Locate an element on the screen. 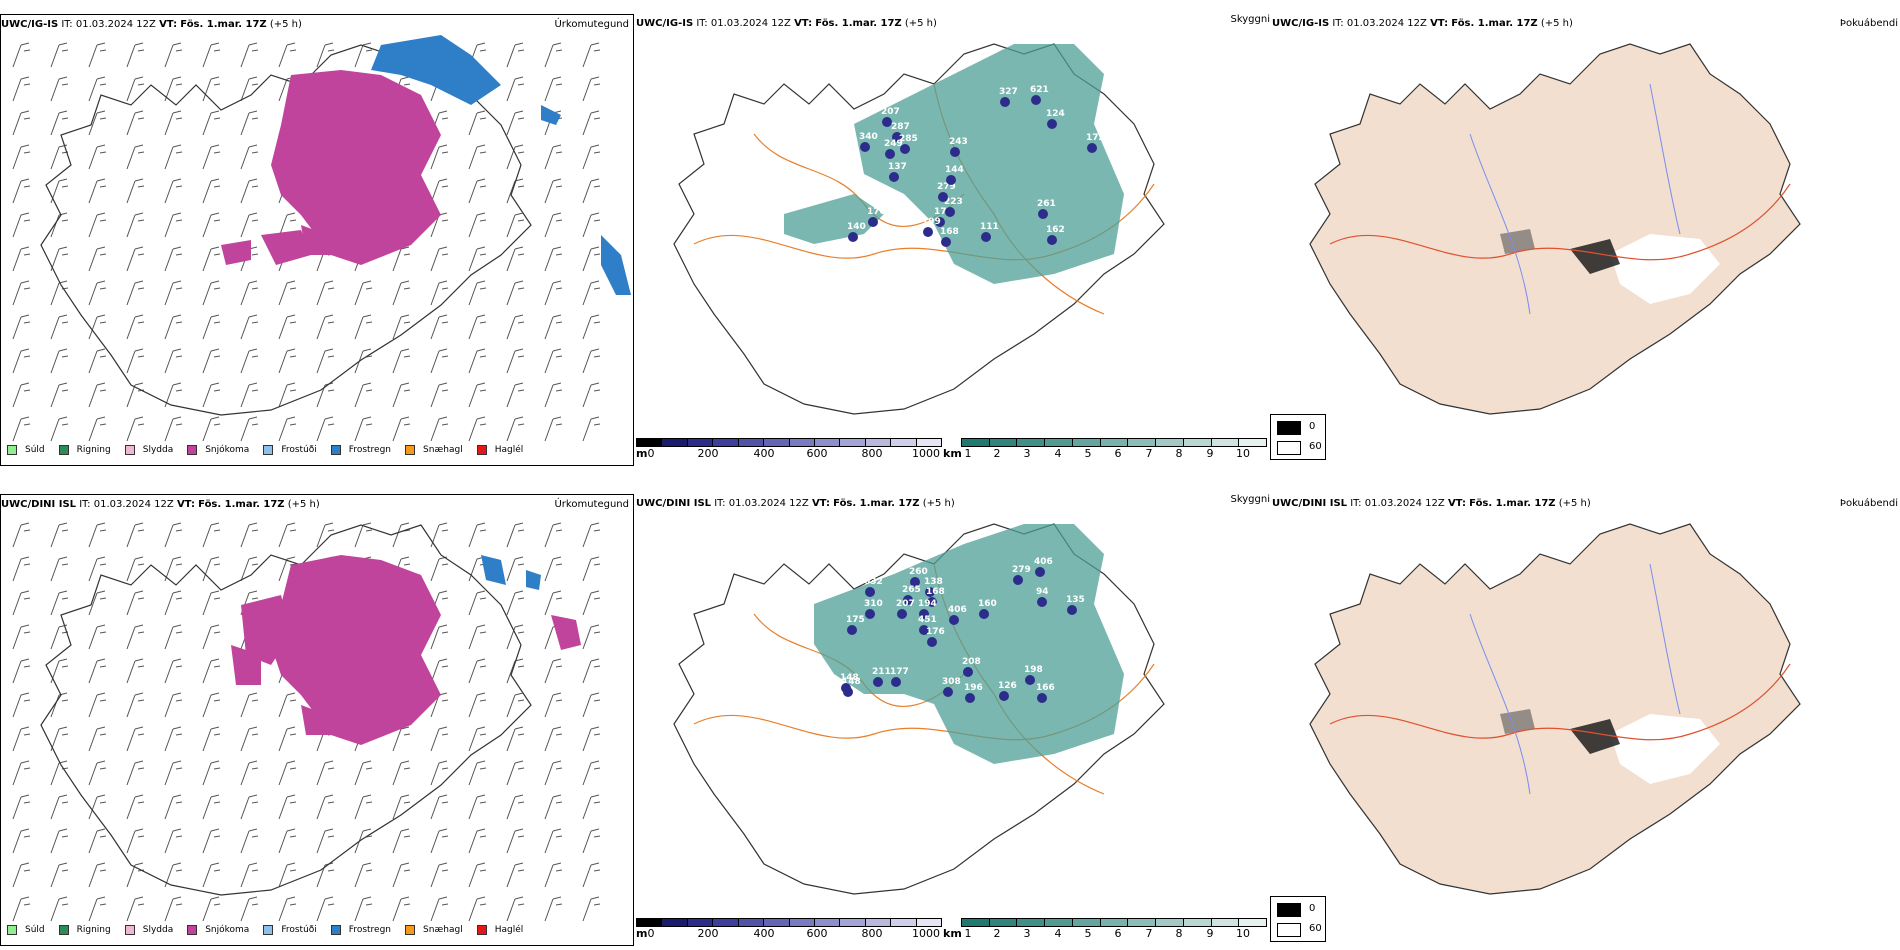 This screenshot has height=950, width=1900. island-fill is located at coordinates (1555, 709).